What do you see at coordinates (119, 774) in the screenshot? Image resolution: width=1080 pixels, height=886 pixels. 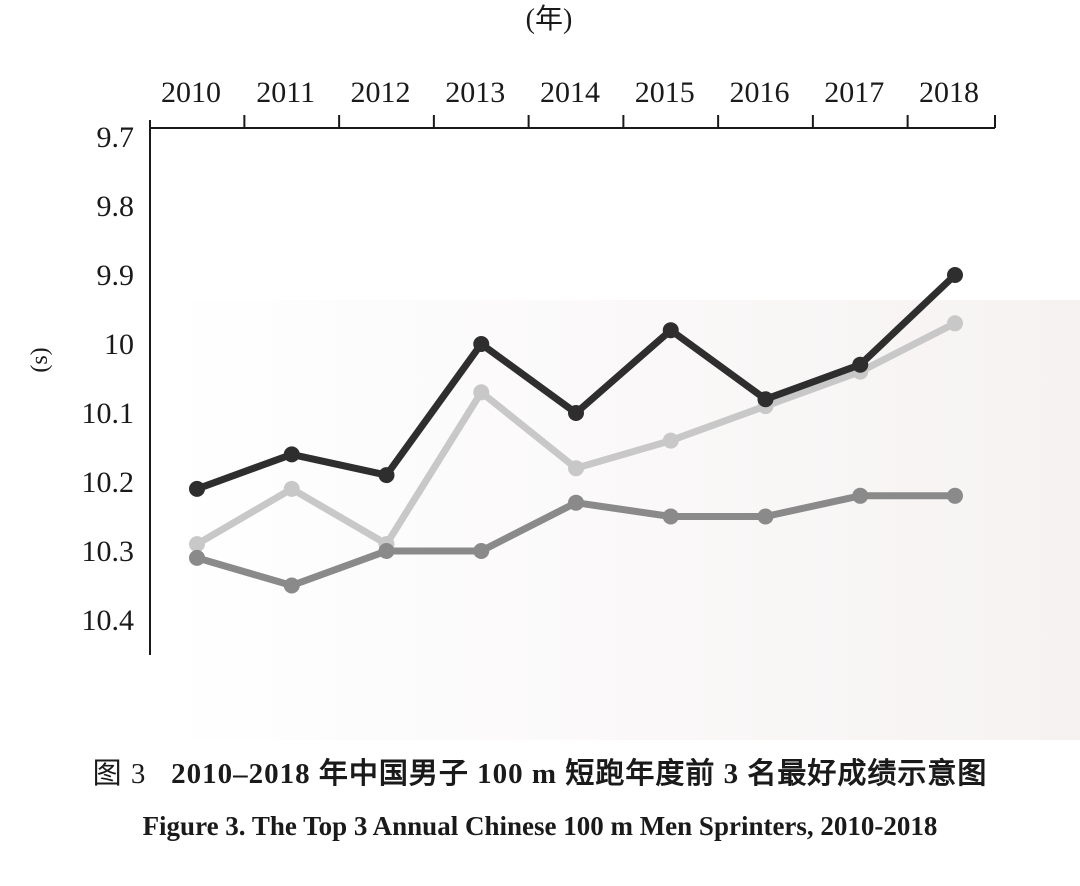 I see `caption-figure-number: 图 3` at bounding box center [119, 774].